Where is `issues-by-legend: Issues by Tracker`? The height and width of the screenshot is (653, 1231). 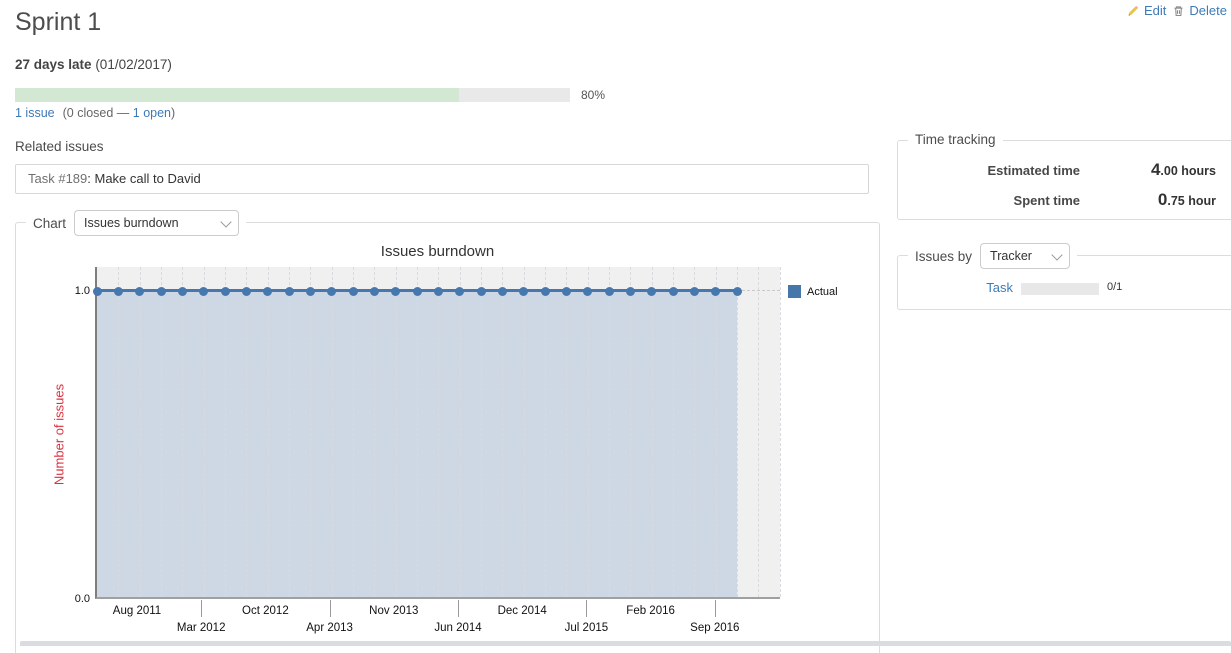 issues-by-legend: Issues by Tracker is located at coordinates (993, 256).